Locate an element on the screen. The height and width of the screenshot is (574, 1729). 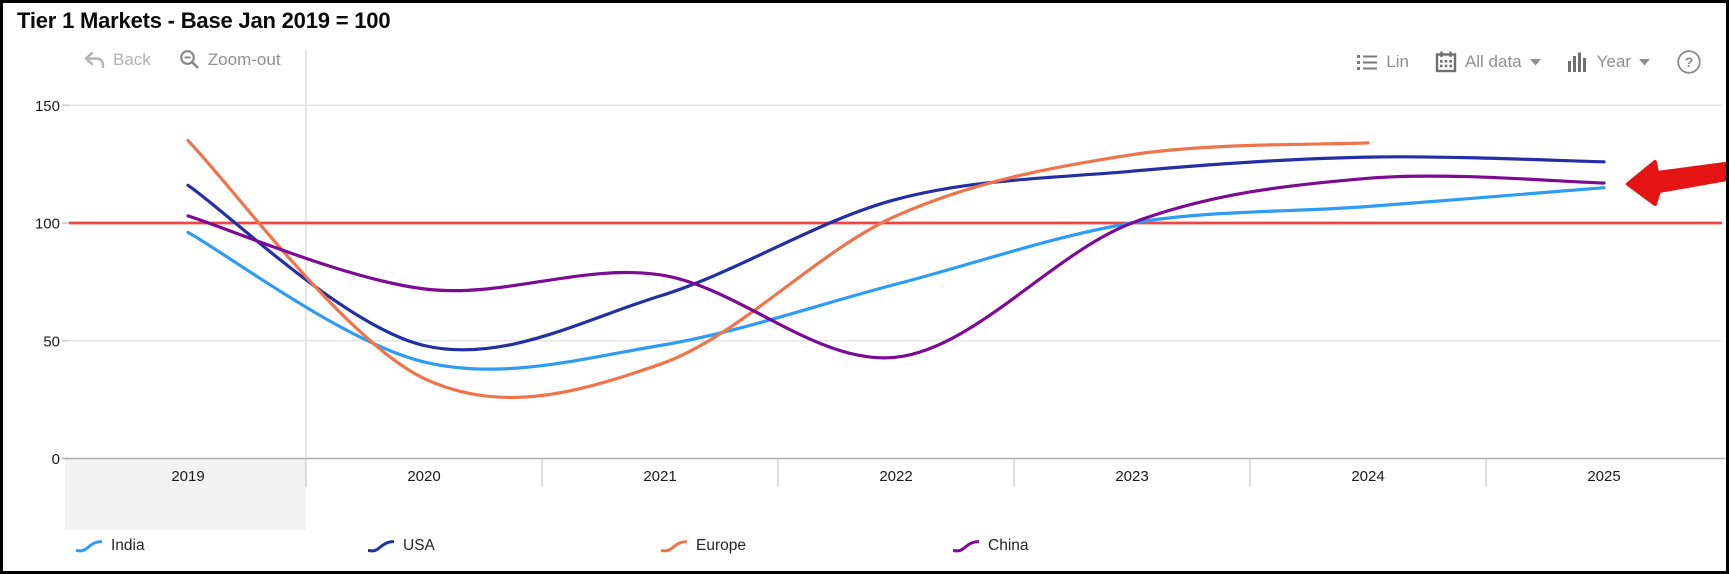
x-axis-label-2020: 2020 is located at coordinates (423, 476).